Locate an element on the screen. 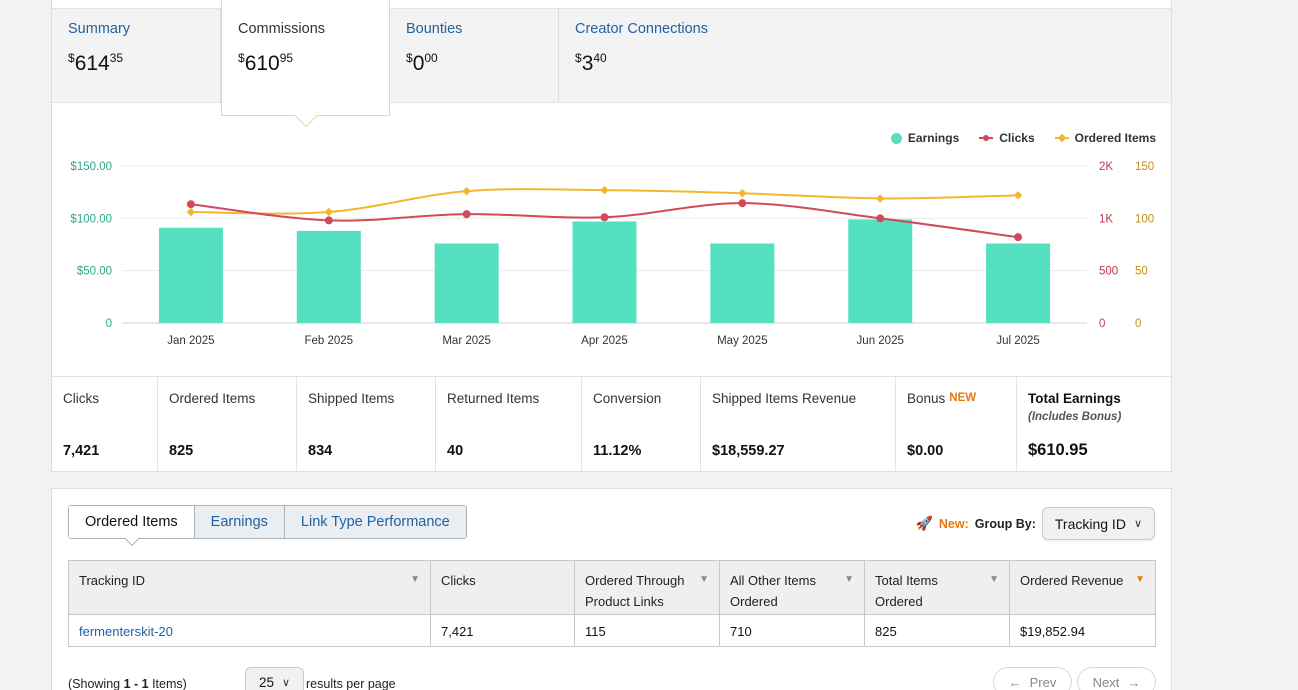 The width and height of the screenshot is (1298, 690). per-page-select: 25 ∨ is located at coordinates (274, 678).